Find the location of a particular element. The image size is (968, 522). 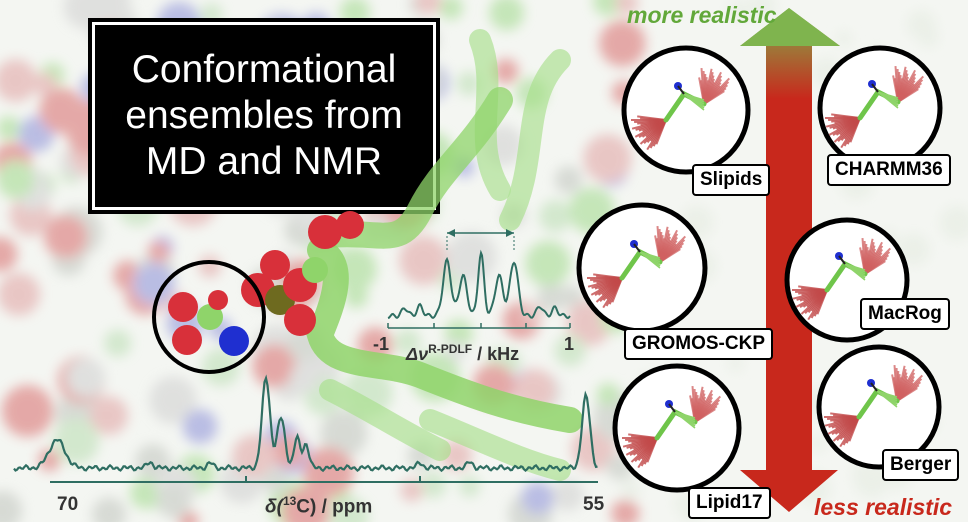

title-line-3: MD and NMR is located at coordinates (264, 161).